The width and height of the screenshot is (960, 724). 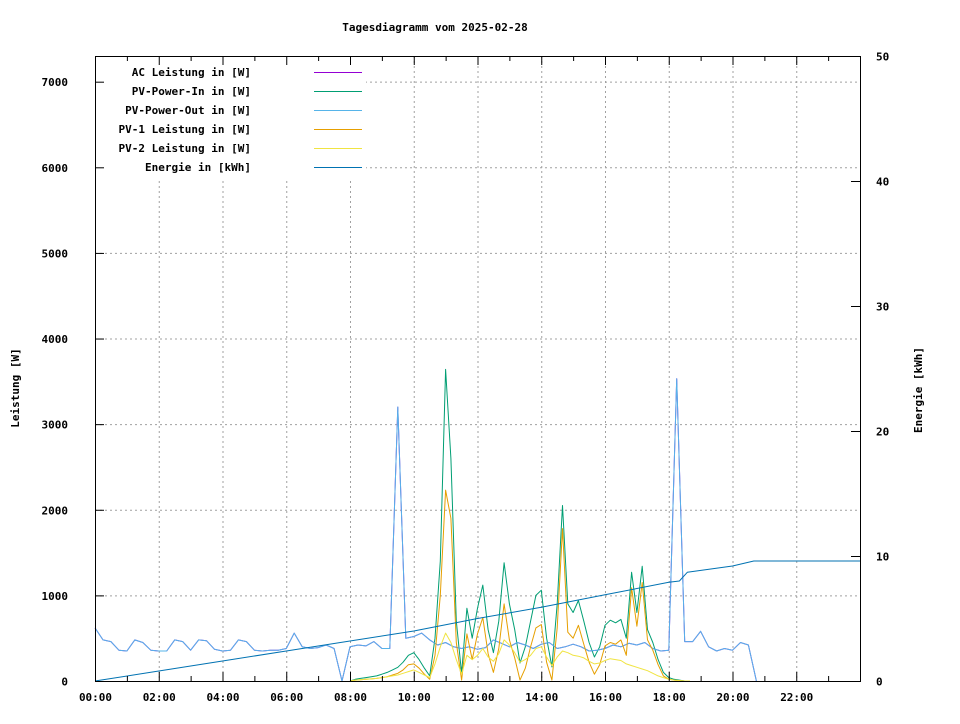 I want to click on x-tick-label: 08:00, so click(x=350, y=697).